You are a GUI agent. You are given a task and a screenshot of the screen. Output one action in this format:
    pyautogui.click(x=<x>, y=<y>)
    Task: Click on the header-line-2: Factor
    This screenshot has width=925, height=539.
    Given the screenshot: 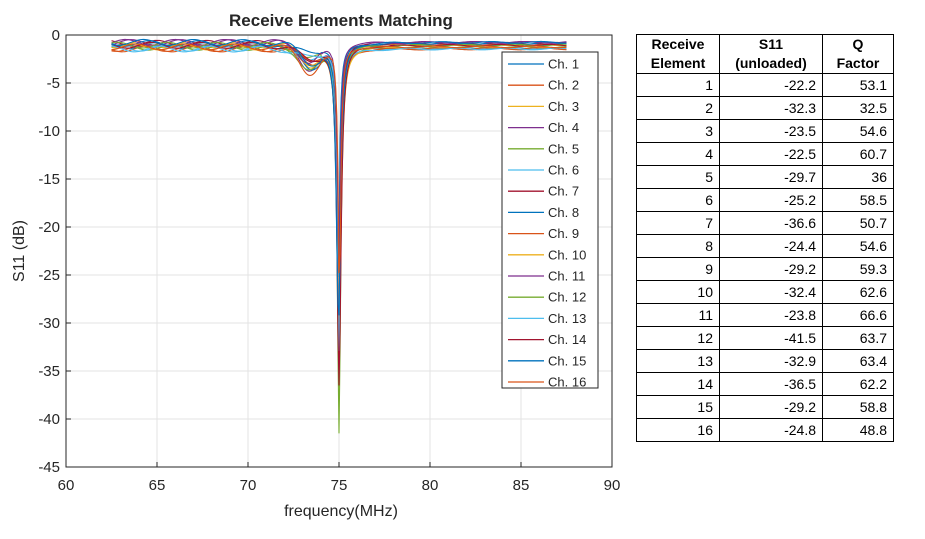 What is the action you would take?
    pyautogui.click(x=858, y=63)
    